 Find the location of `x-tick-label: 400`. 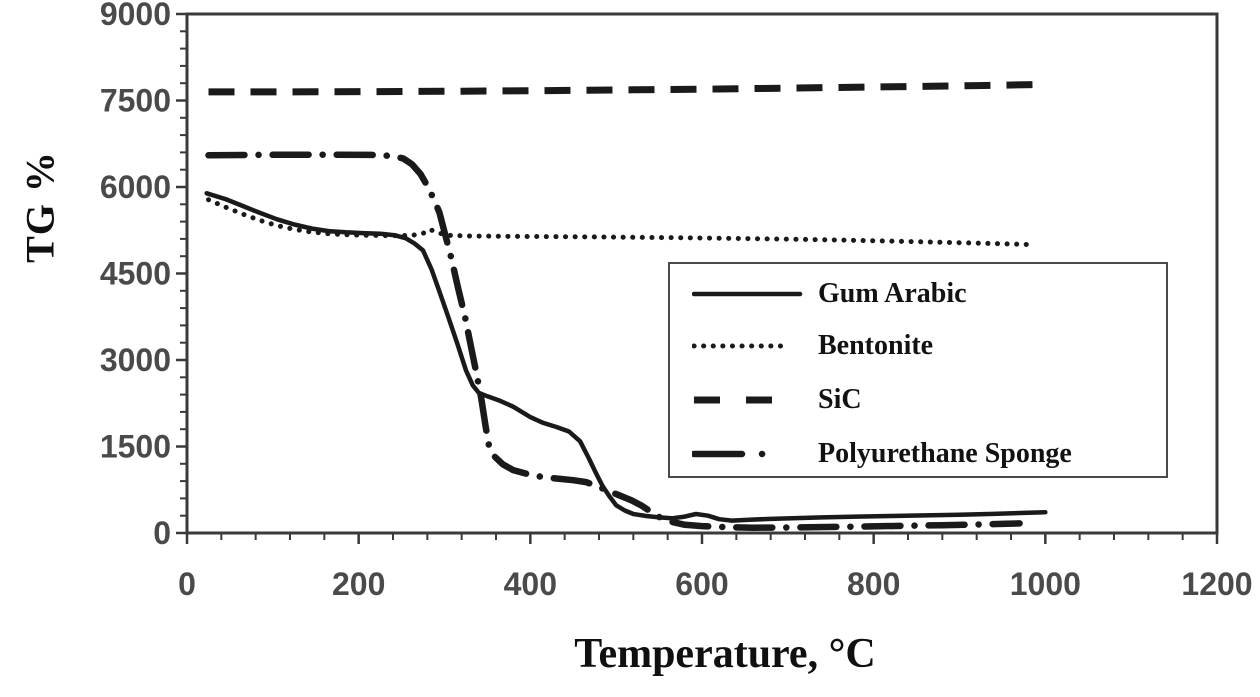

x-tick-label: 400 is located at coordinates (530, 584).